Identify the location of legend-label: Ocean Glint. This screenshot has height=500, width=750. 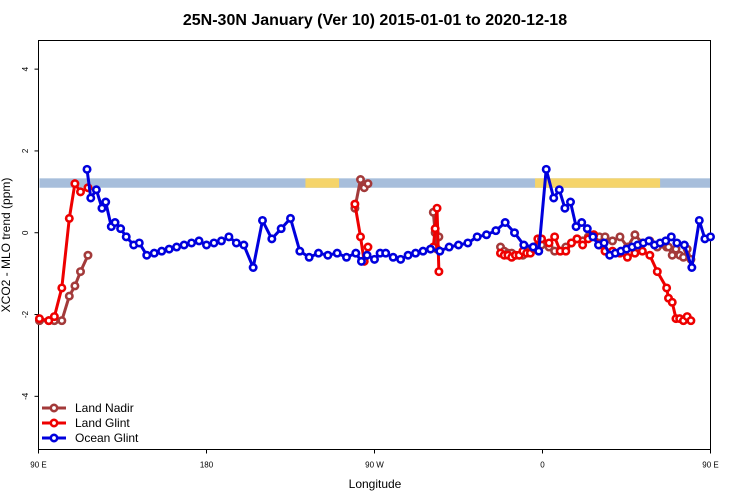
(107, 438).